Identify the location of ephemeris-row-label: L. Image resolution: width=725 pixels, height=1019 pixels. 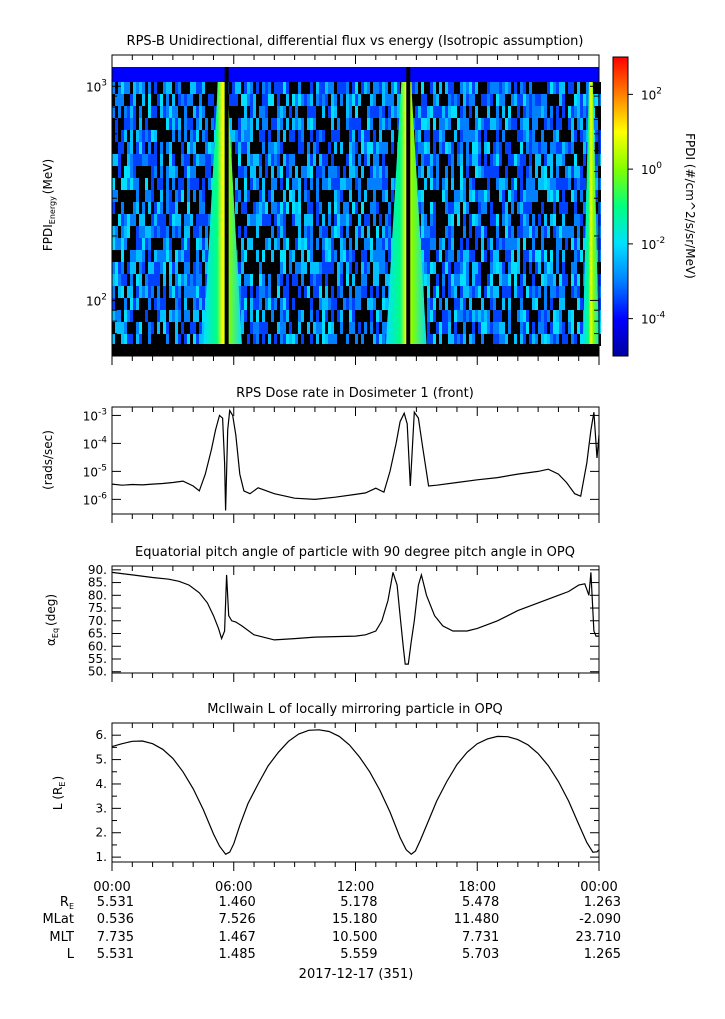
(71, 954).